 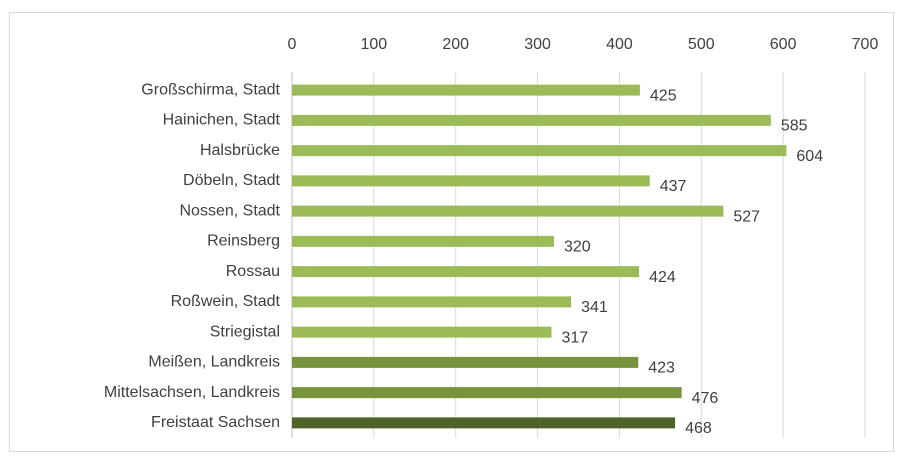 I want to click on data-label: 585, so click(x=794, y=126).